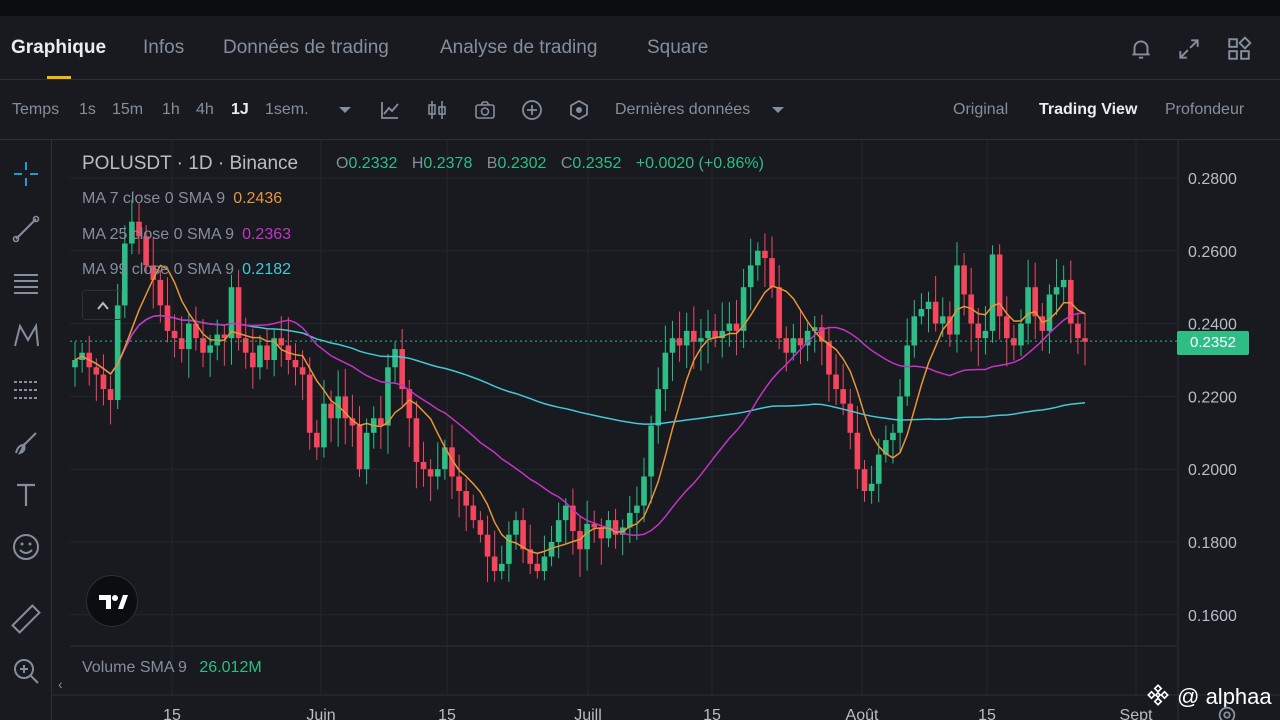 The height and width of the screenshot is (720, 1280). Describe the element at coordinates (128, 109) in the screenshot. I see `interval-15m: 15m` at that location.